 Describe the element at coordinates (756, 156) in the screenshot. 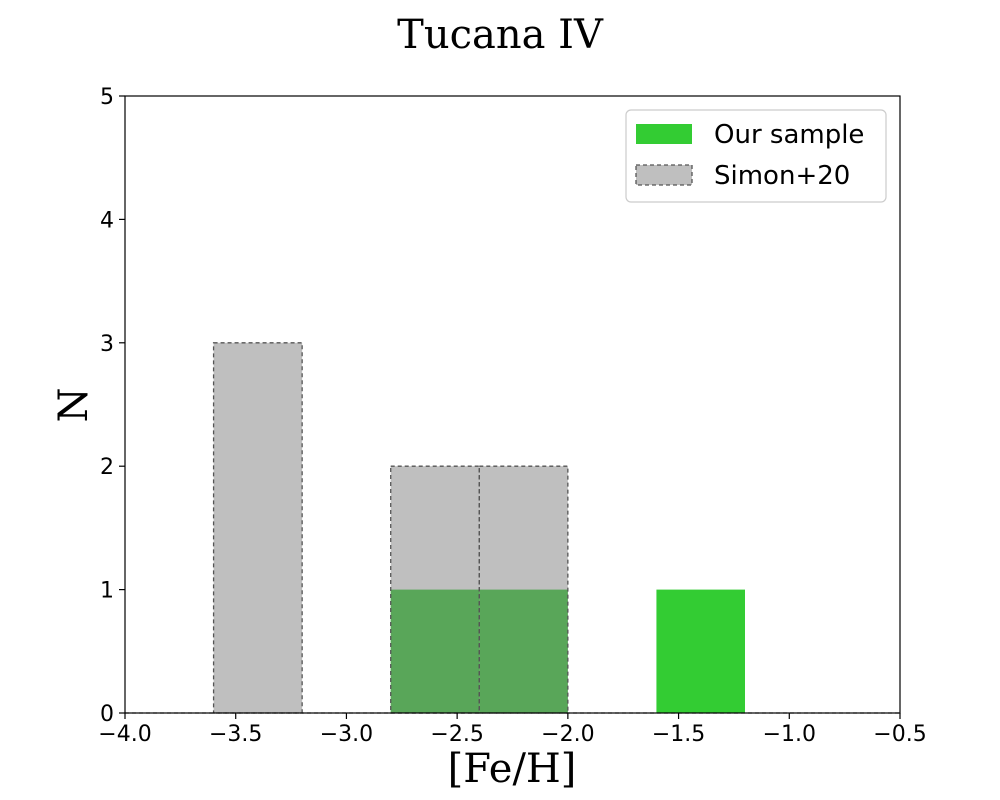

I see `legend: Our sample Simon+20` at that location.